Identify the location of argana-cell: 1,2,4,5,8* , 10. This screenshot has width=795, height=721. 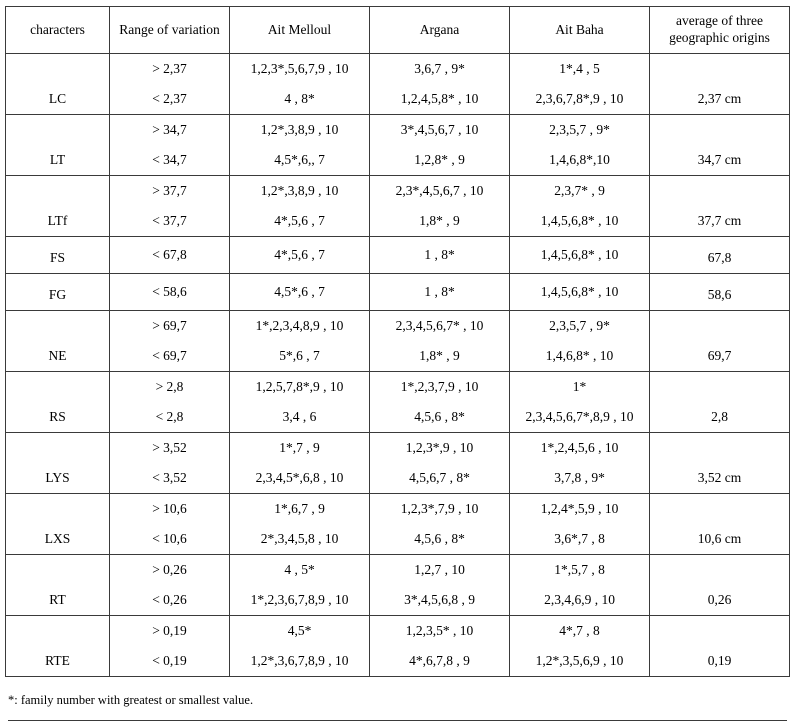
(439, 99).